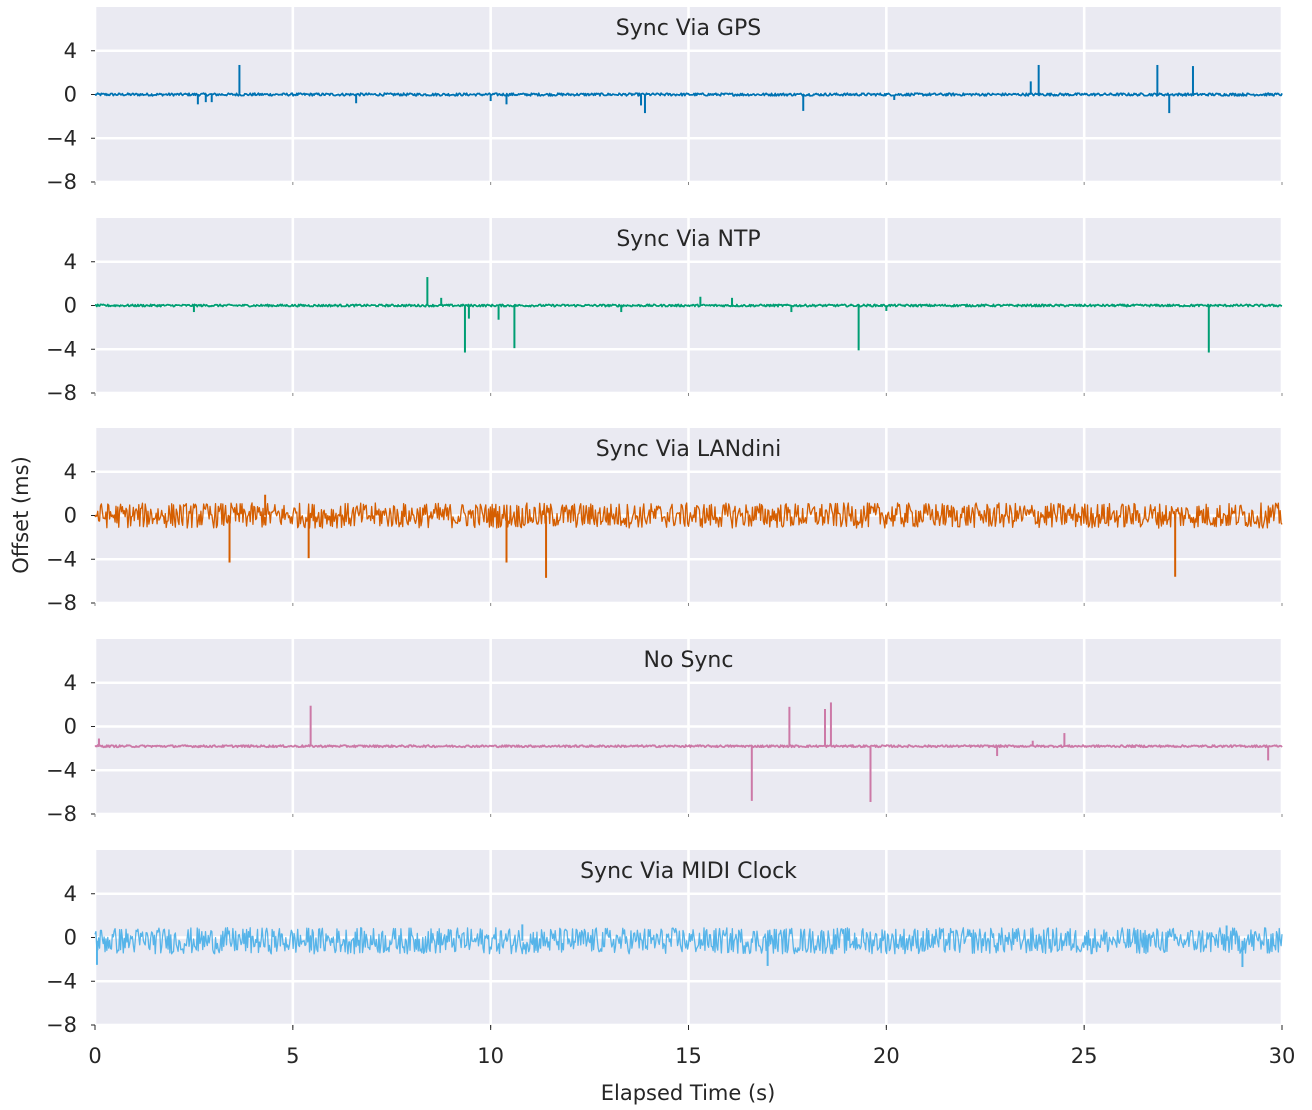 This screenshot has height=1110, width=1312. Describe the element at coordinates (688, 28) in the screenshot. I see `panel-title: Sync Via GPS` at that location.